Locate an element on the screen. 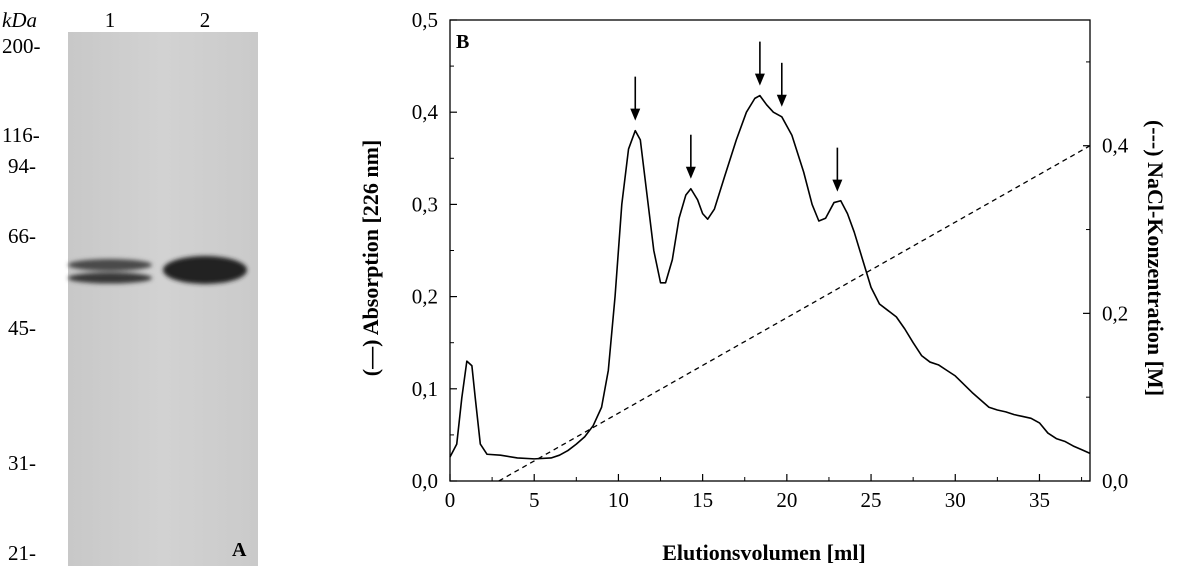  x-tick-label: 20 is located at coordinates (786, 500).